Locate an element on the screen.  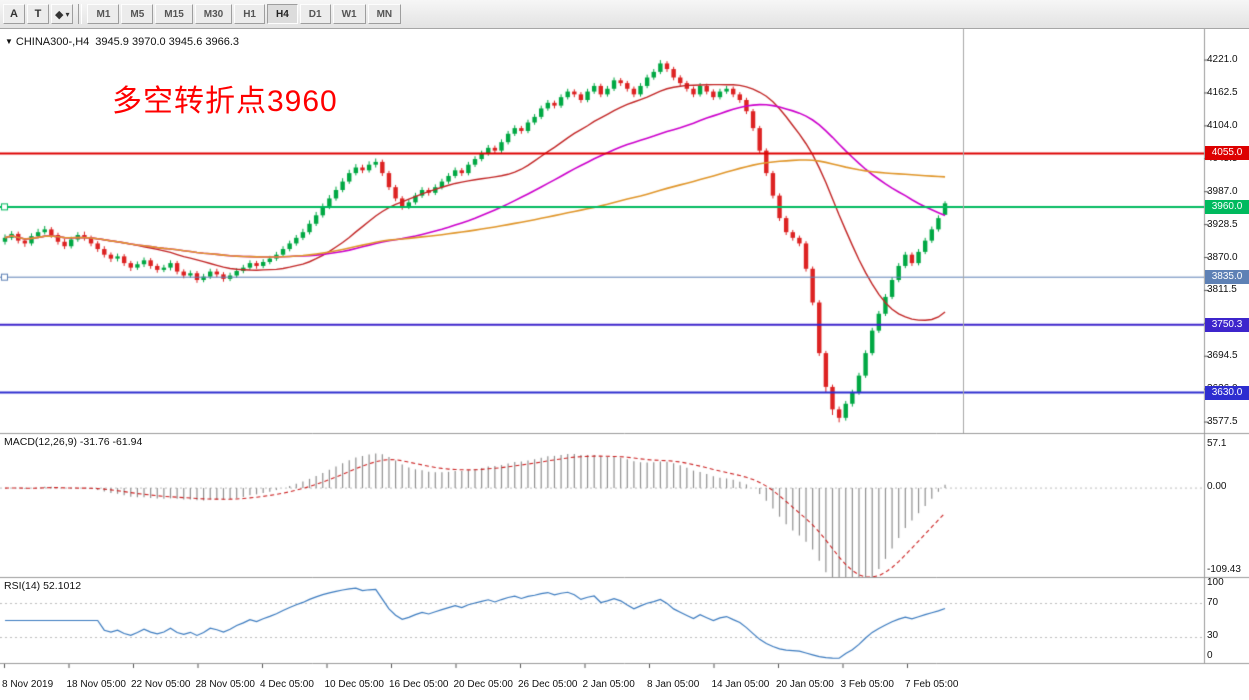
price-axis-label: 4104.0 is located at coordinates (1222, 125).